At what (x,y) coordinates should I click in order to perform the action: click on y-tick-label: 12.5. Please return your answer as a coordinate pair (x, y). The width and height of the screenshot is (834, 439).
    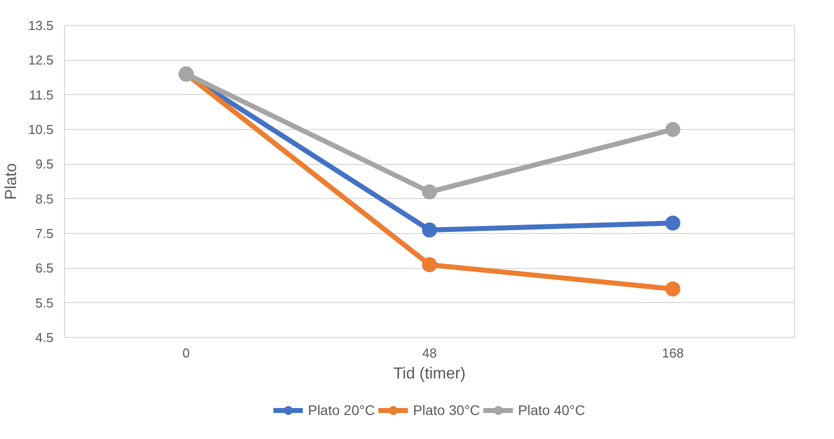
    Looking at the image, I should click on (41, 60).